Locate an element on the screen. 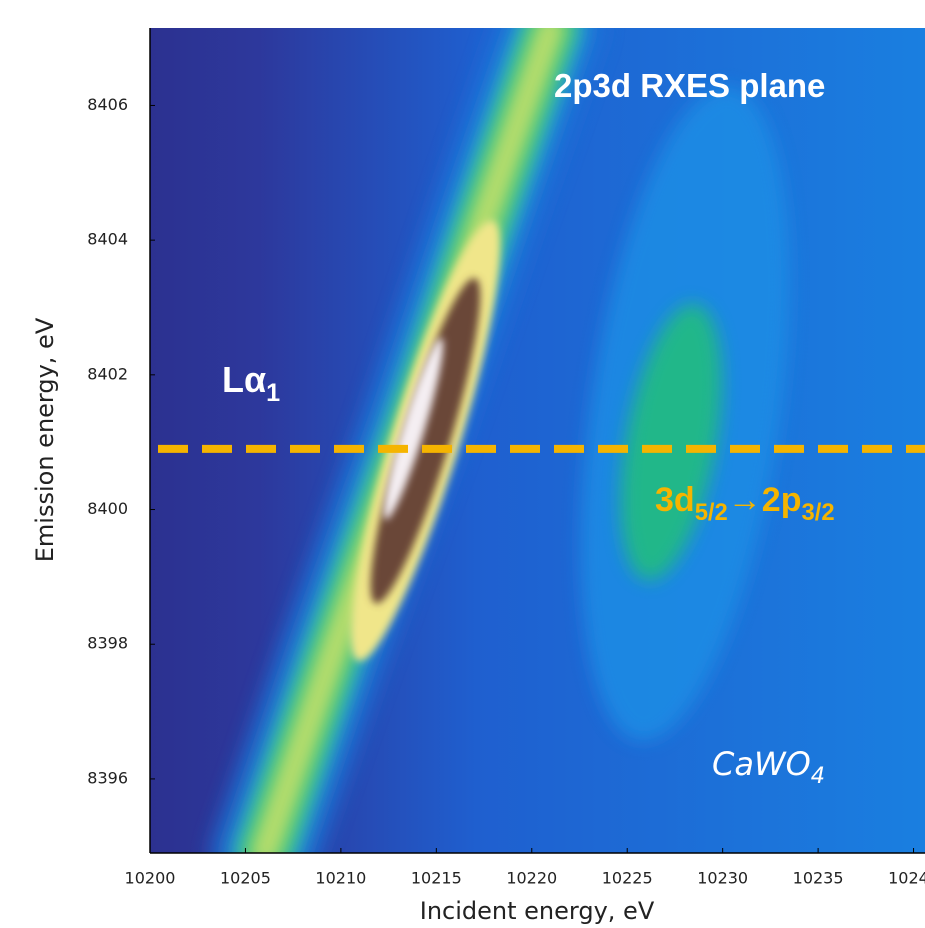 This screenshot has width=925, height=928. y-tick-label: 8406 is located at coordinates (107, 104).